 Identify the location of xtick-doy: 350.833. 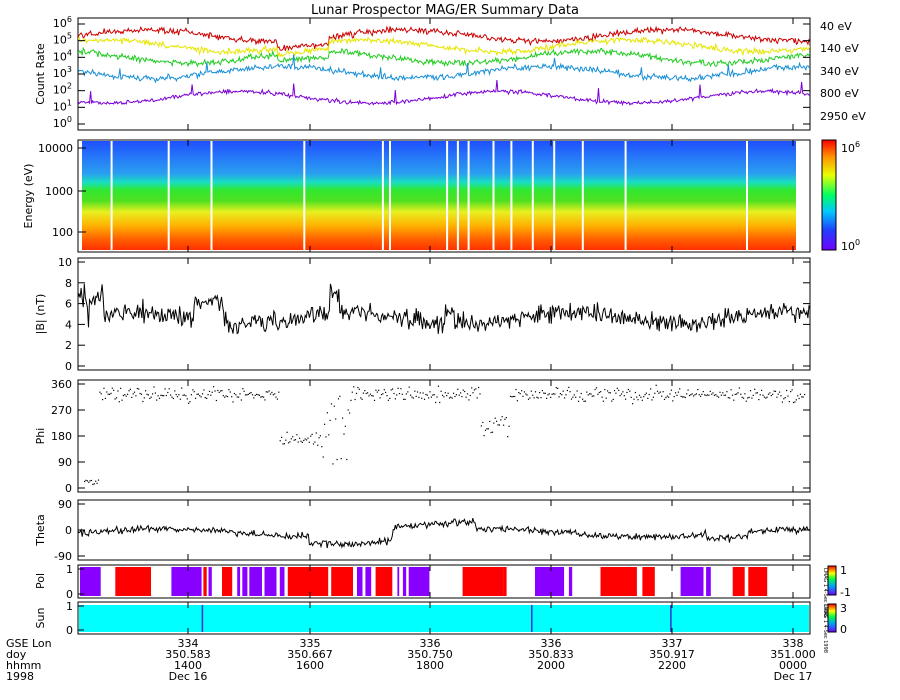
(551, 654).